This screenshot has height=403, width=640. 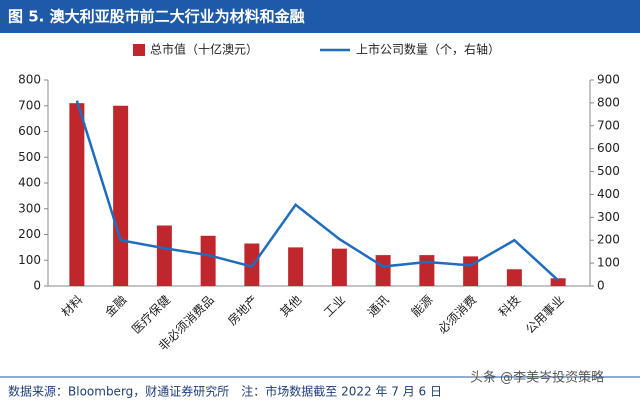 I want to click on x-tick-label: 医疗保健, so click(x=151, y=315).